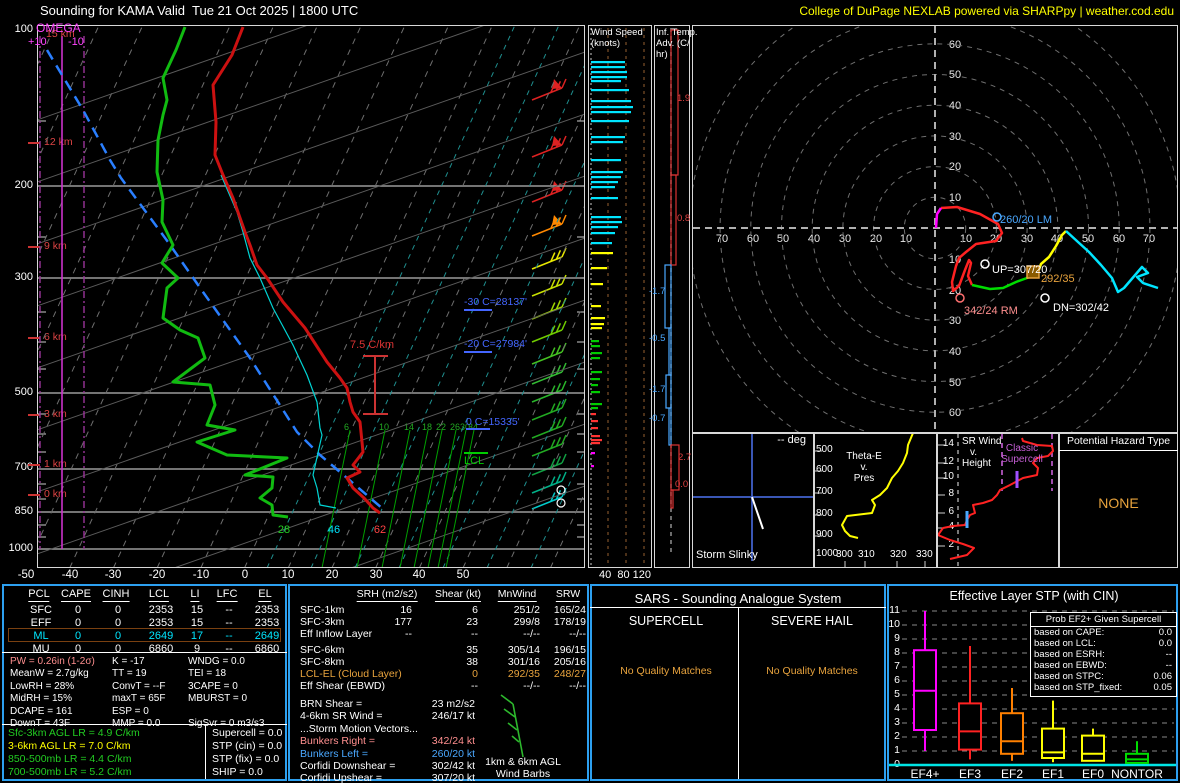  What do you see at coordinates (372, 345) in the screenshot?
I see `lapse-rate-bracket-label: 7.5 C/km` at bounding box center [372, 345].